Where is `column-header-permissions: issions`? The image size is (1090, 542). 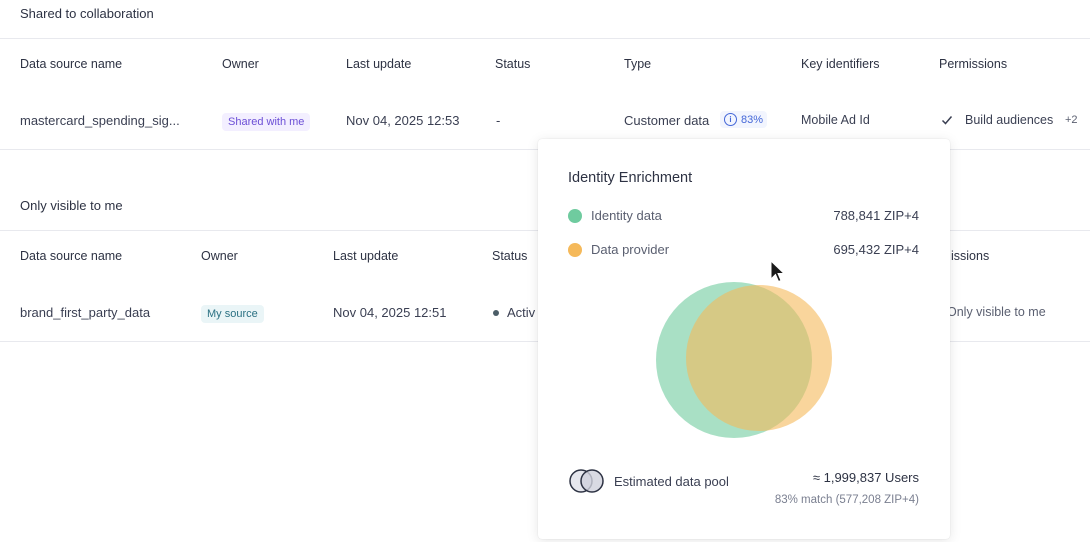 column-header-permissions: issions is located at coordinates (970, 256).